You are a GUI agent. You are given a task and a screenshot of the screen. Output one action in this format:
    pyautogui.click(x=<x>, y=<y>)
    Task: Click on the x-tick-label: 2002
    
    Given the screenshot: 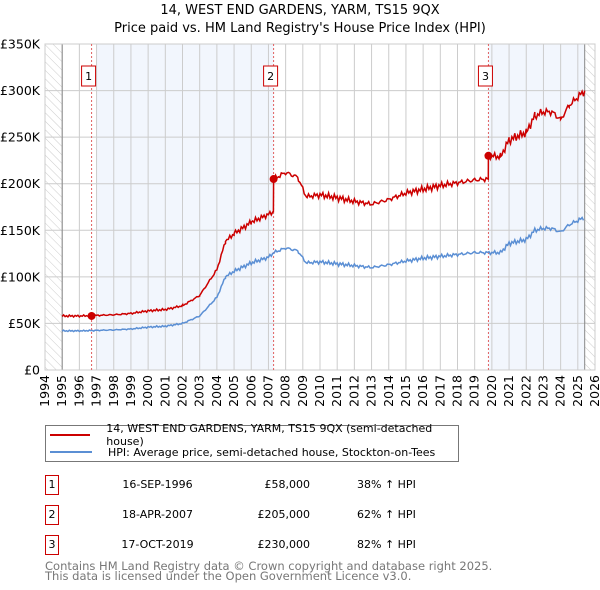 What is the action you would take?
    pyautogui.click(x=182, y=391)
    